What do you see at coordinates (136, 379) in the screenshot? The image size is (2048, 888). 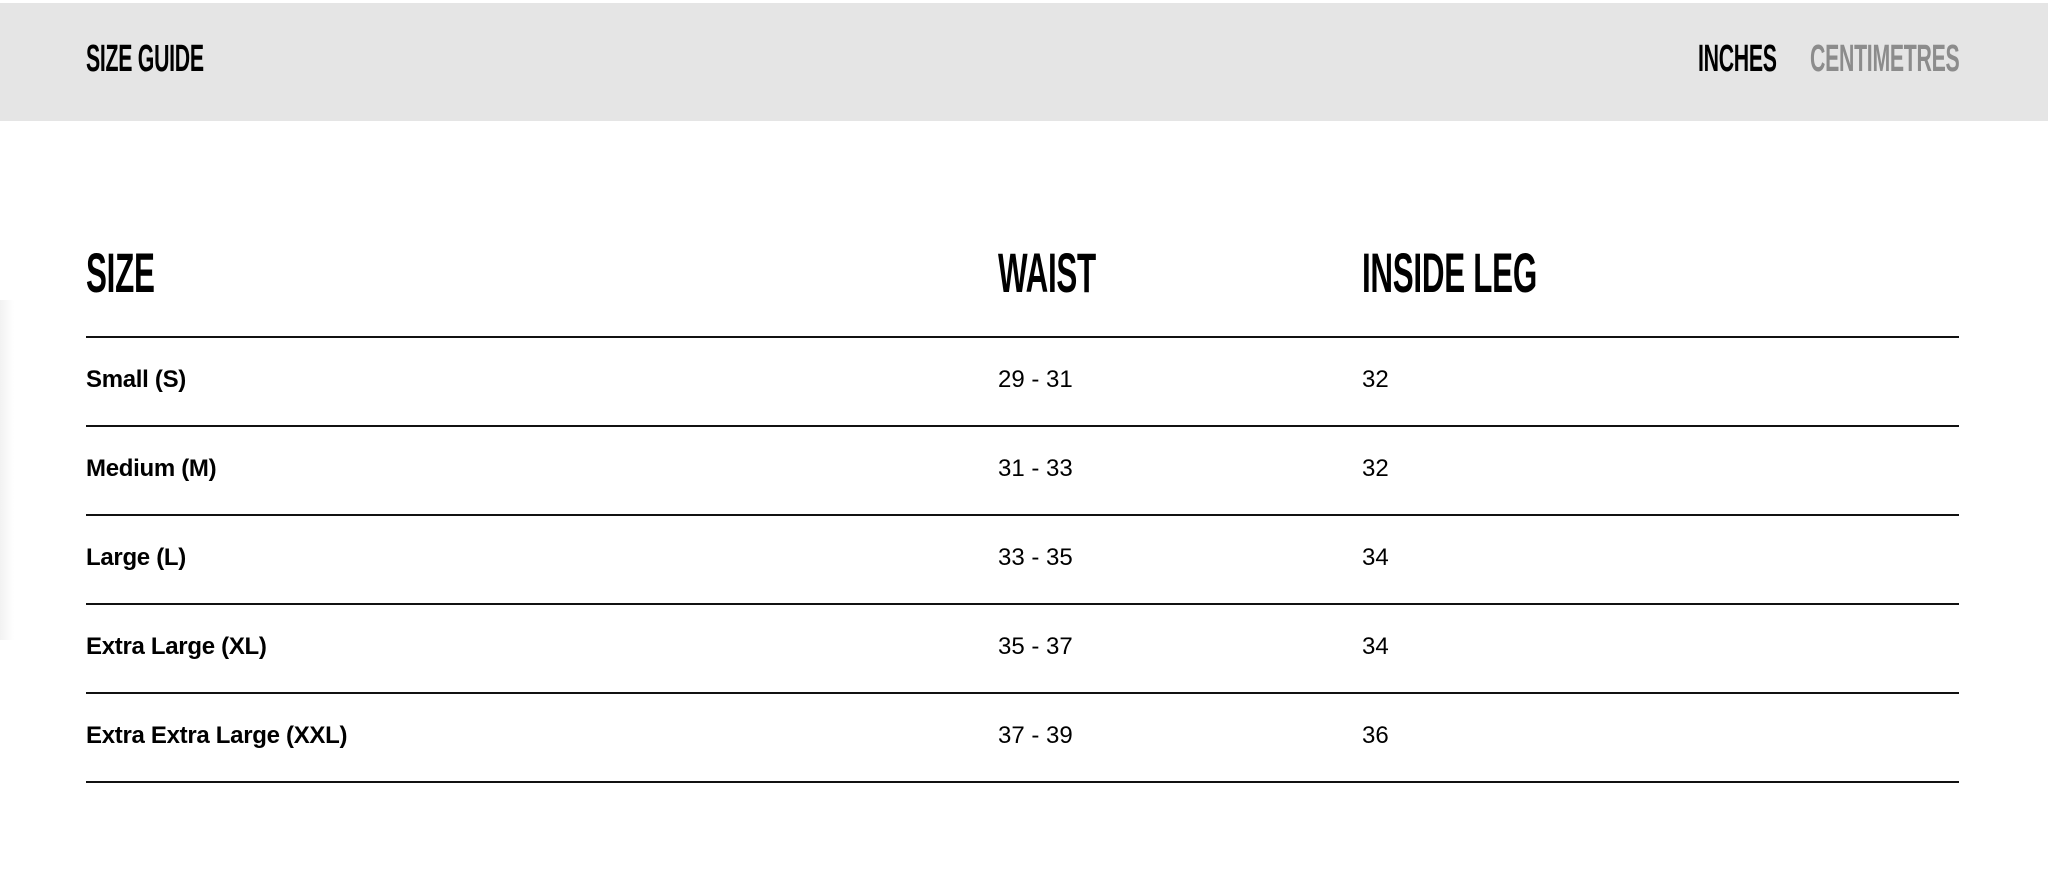 I see `size-cell: Small (S)` at bounding box center [136, 379].